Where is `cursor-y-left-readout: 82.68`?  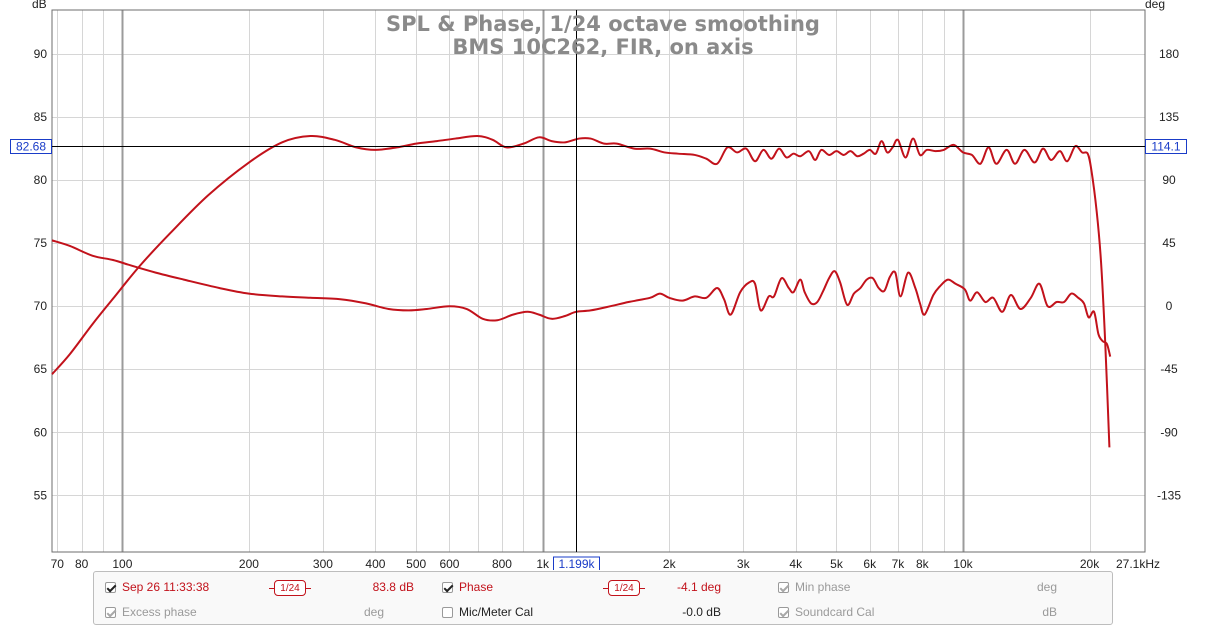
cursor-y-left-readout: 82.68 is located at coordinates (31, 147).